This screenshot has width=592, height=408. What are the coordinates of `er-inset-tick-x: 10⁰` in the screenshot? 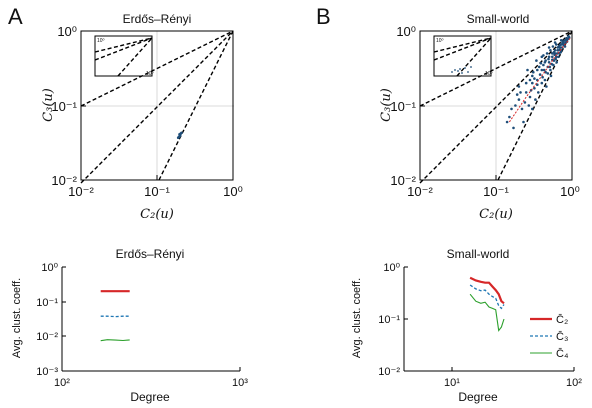 It's located at (150, 74).